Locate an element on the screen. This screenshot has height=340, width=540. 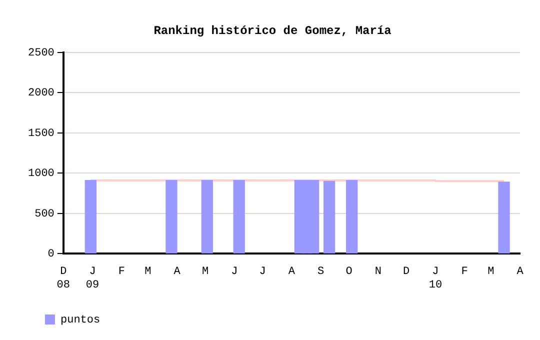
y-tick-label: 2500 is located at coordinates (41, 53).